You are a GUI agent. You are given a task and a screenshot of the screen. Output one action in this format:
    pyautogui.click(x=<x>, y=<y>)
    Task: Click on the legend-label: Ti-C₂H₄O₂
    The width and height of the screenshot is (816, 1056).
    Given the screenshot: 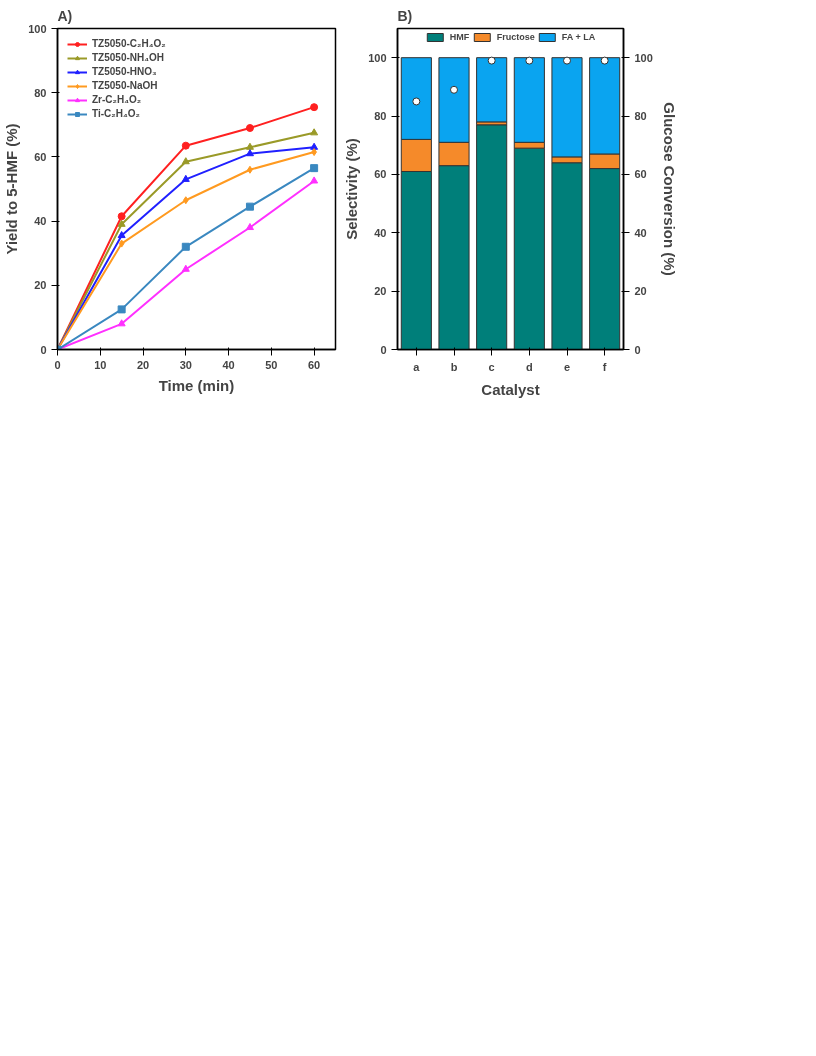 What is the action you would take?
    pyautogui.click(x=116, y=113)
    